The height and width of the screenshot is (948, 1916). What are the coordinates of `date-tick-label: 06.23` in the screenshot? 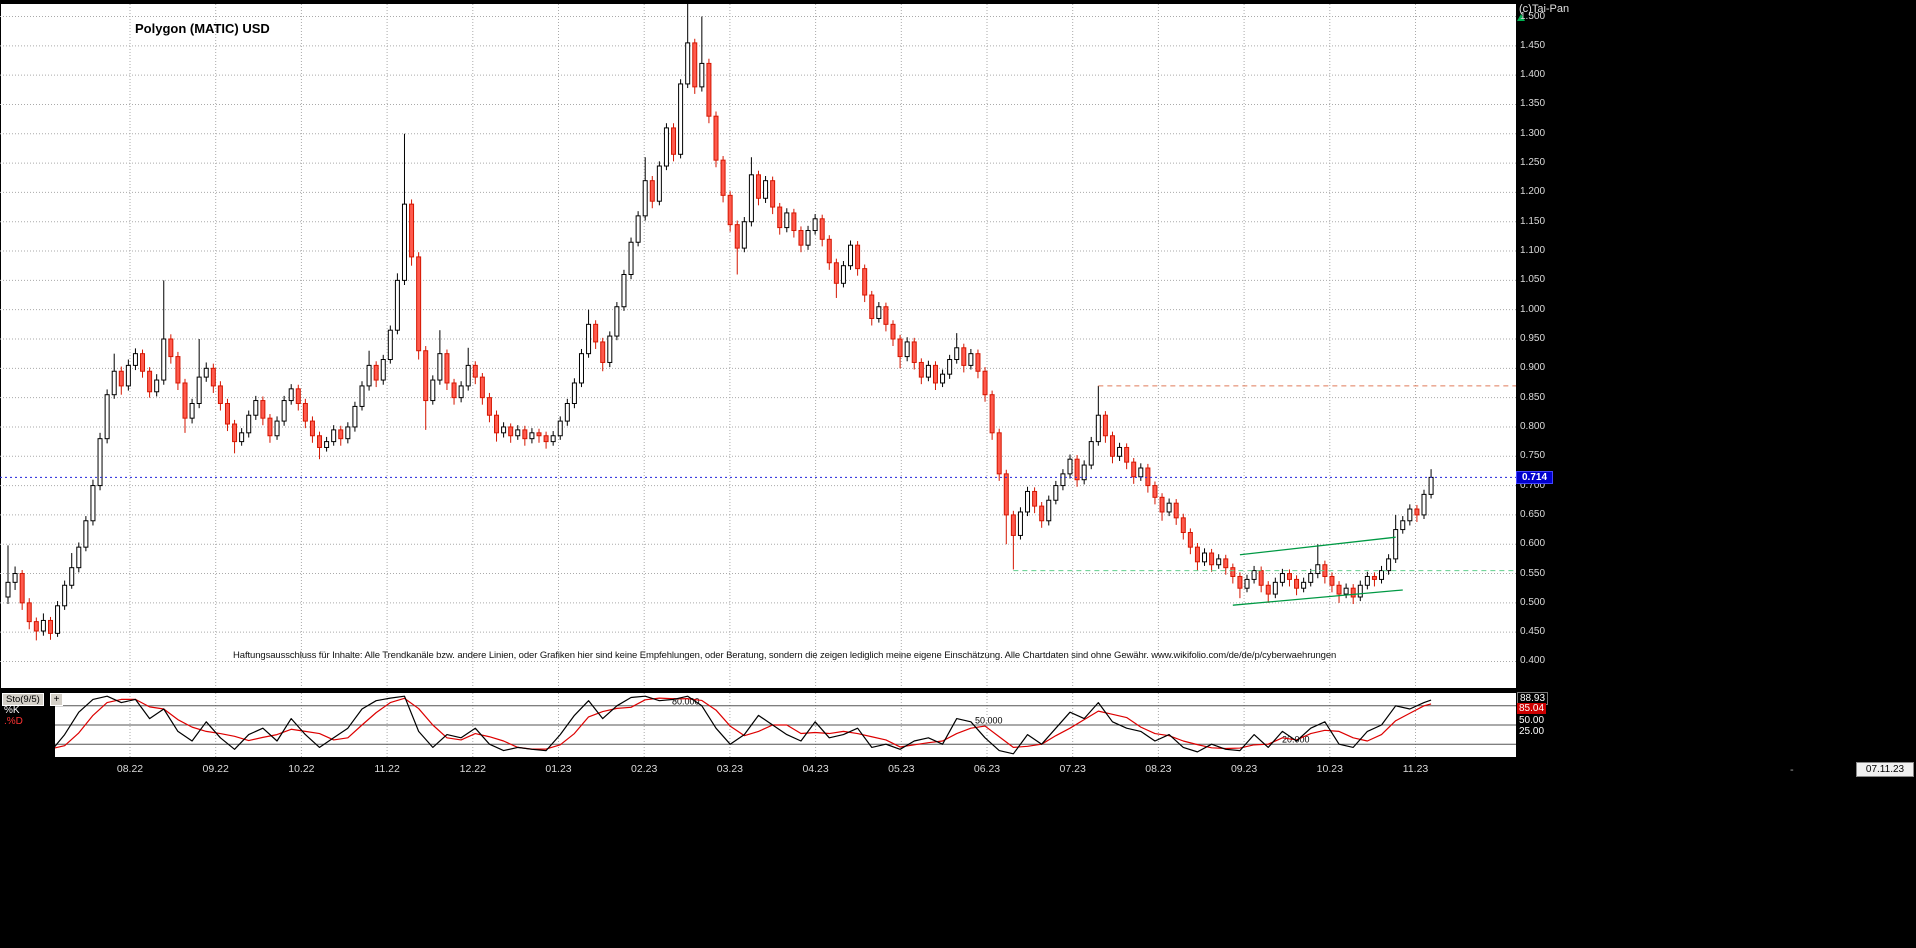 It's located at (987, 769).